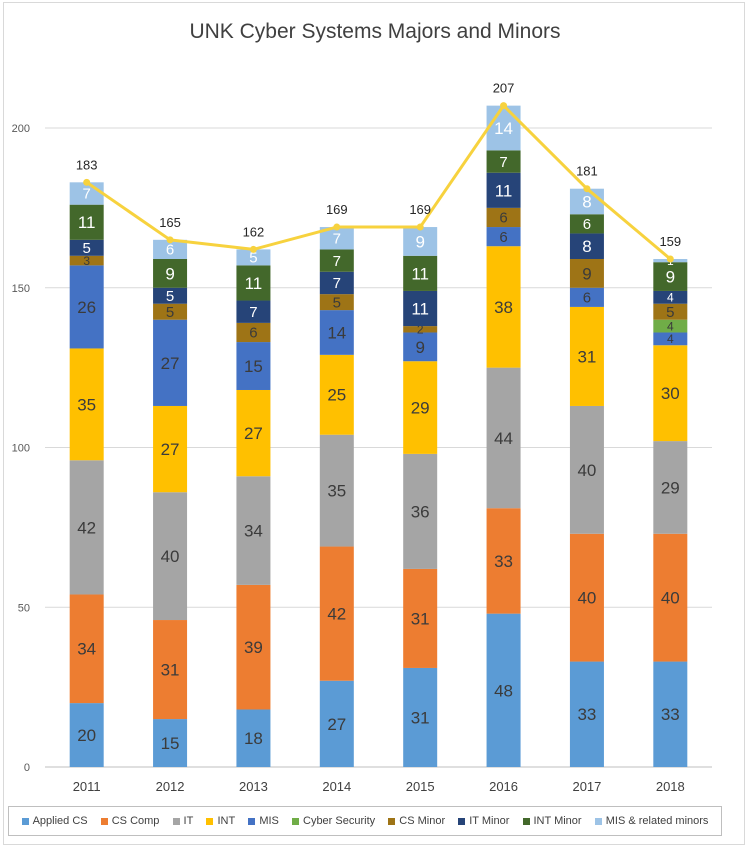 This screenshot has height=849, width=750. I want to click on bar-data-label: 29, so click(420, 408).